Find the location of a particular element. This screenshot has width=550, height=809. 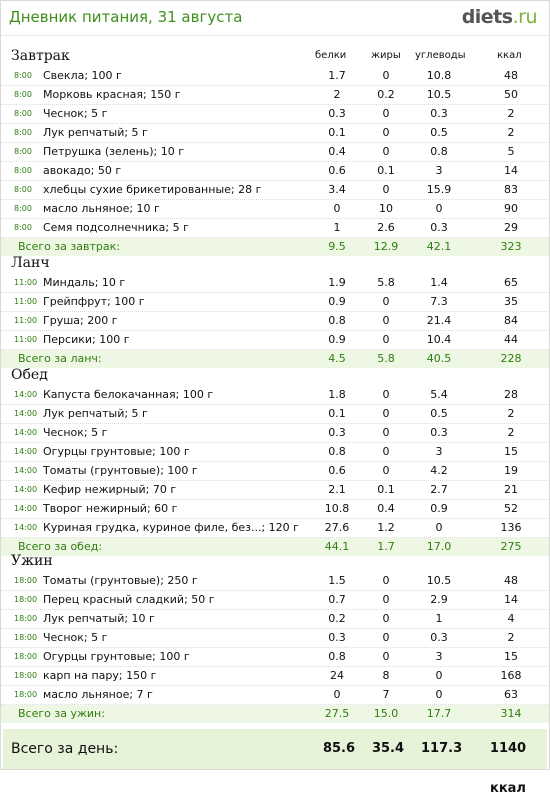

meal-total-carbs: 42.1 is located at coordinates (439, 246).